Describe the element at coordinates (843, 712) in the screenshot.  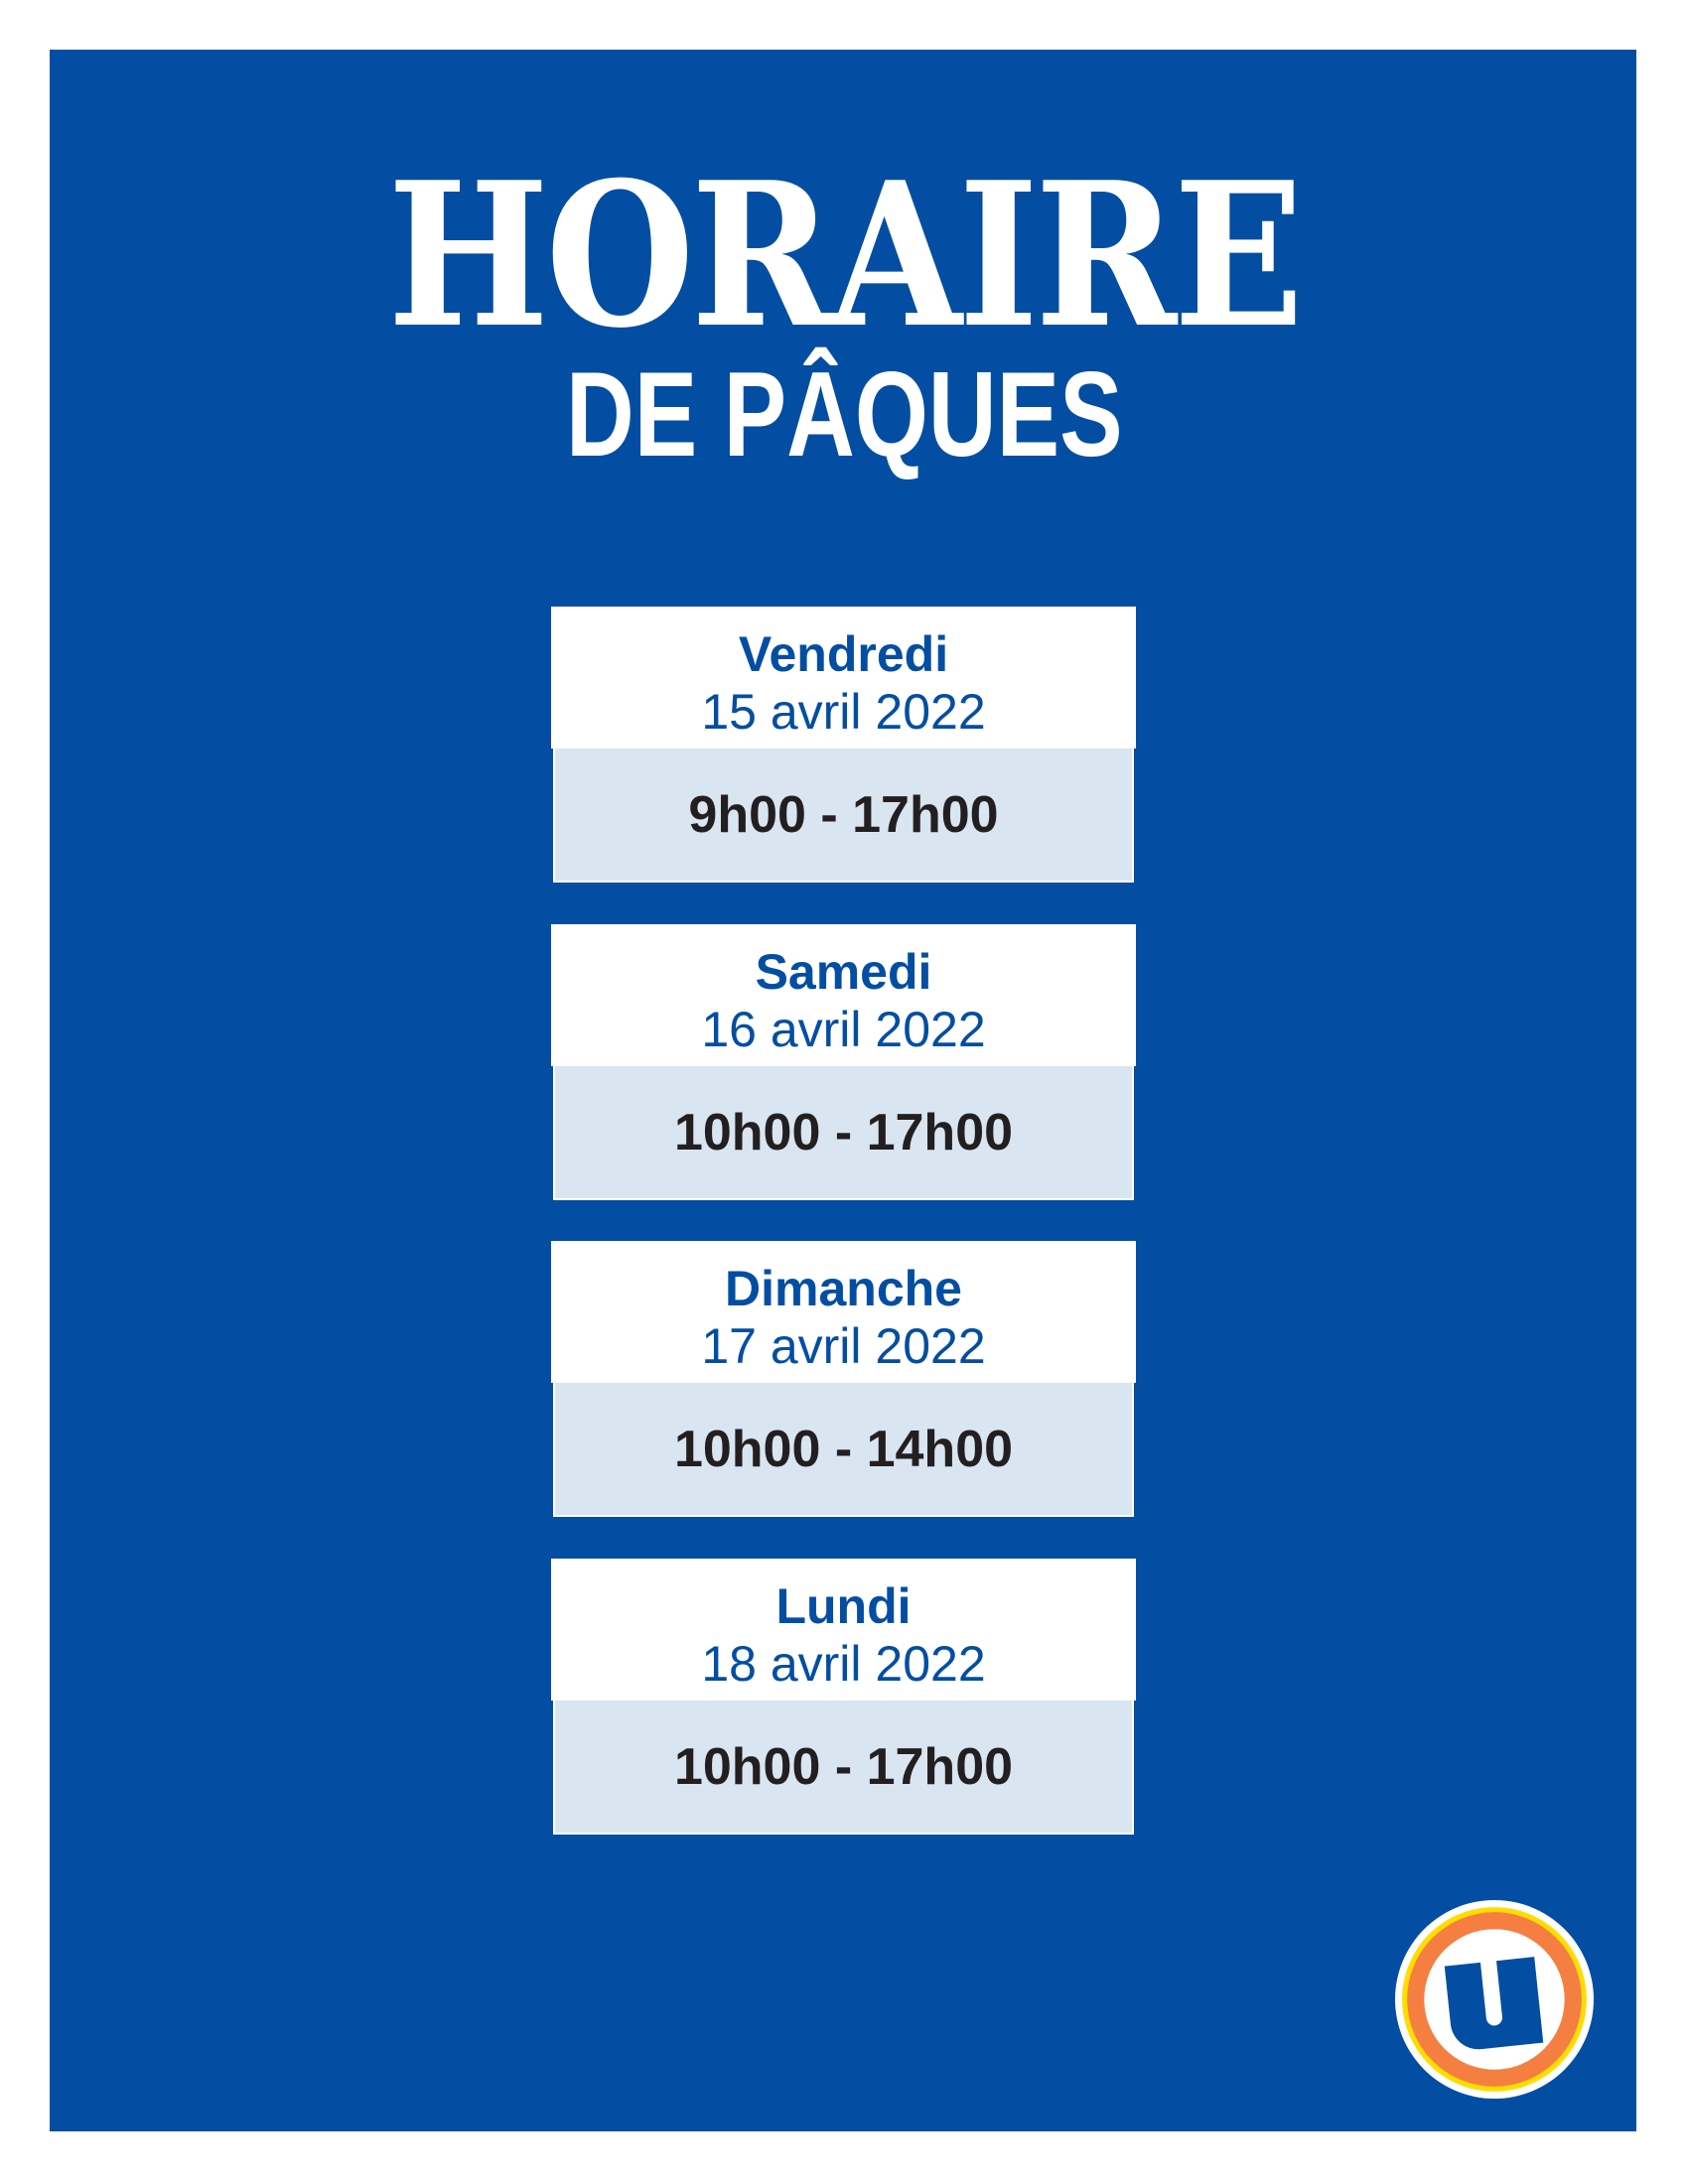
I see `day-date: 15 avril 2022` at that location.